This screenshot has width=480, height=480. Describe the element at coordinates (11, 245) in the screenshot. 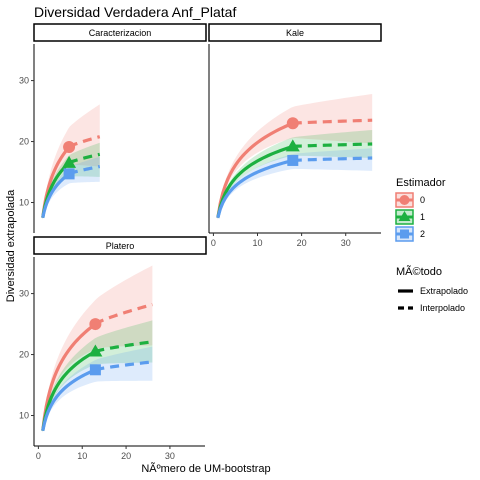

I see `y-axis-label: Diversidad extrapolada` at that location.